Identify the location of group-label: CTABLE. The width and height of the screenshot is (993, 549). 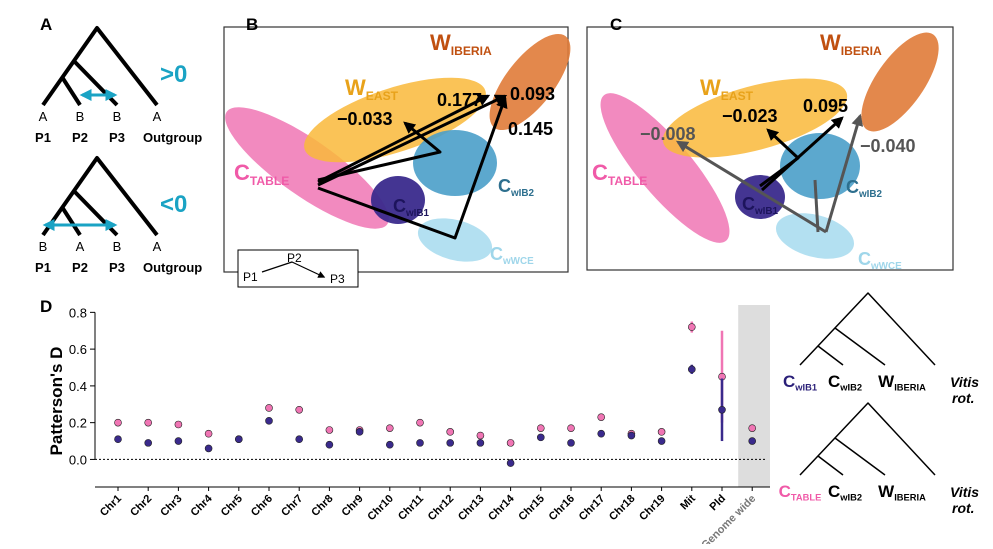
(261, 174).